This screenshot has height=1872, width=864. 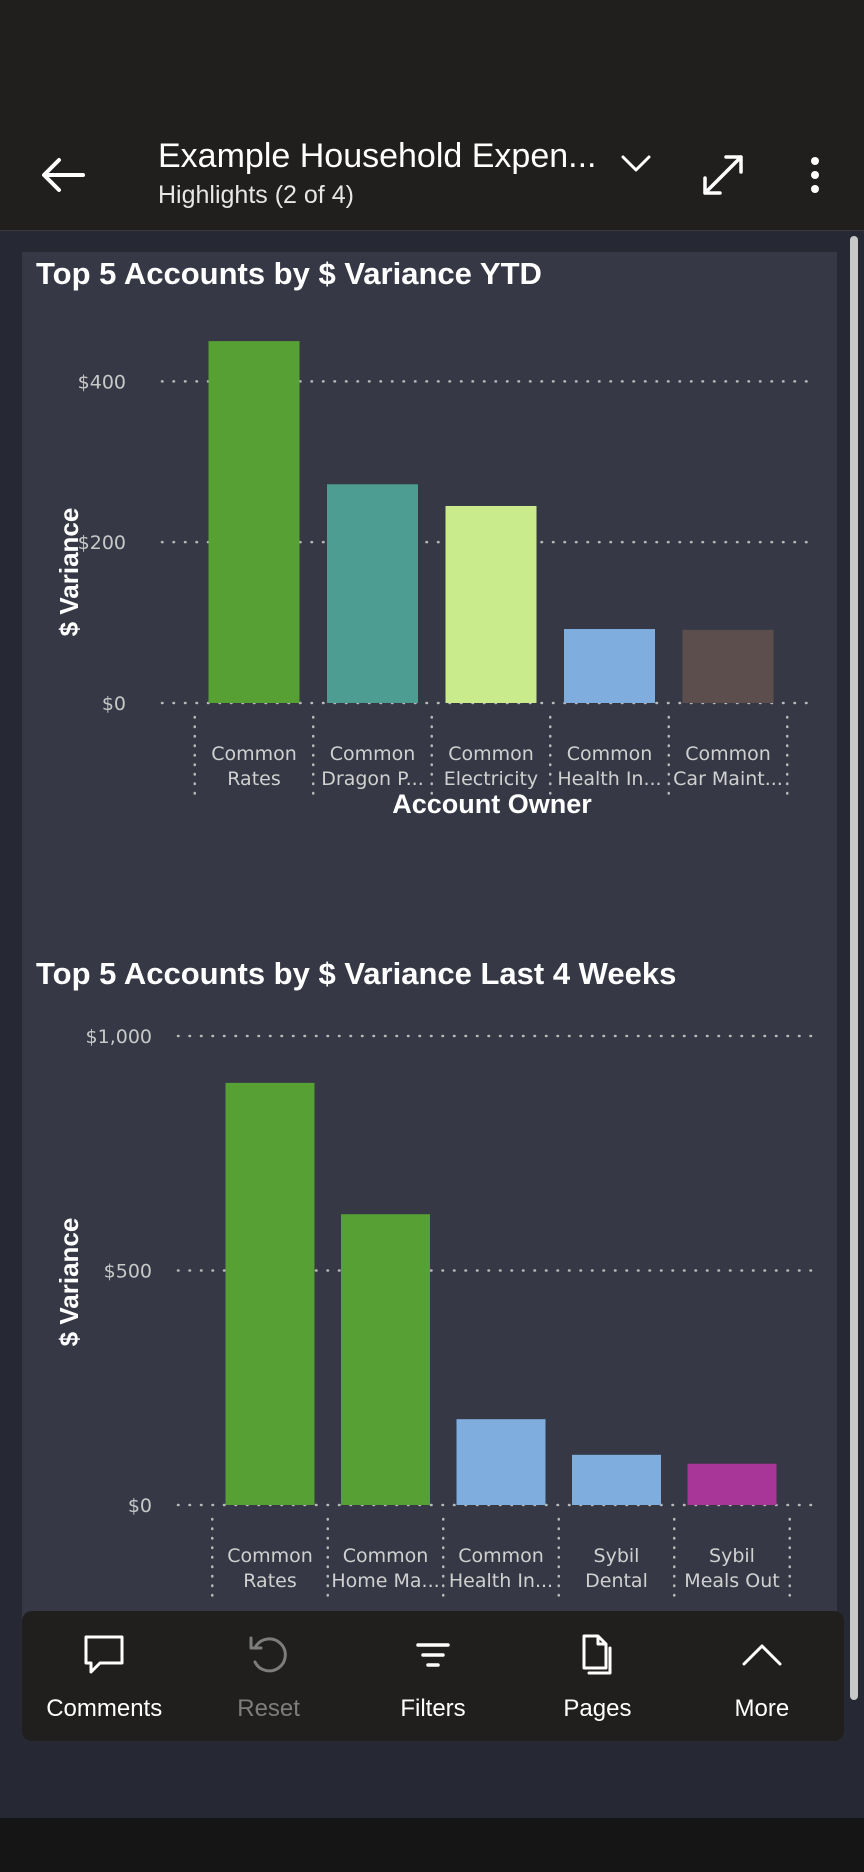 What do you see at coordinates (597, 1676) in the screenshot?
I see `pages-button: Pages` at bounding box center [597, 1676].